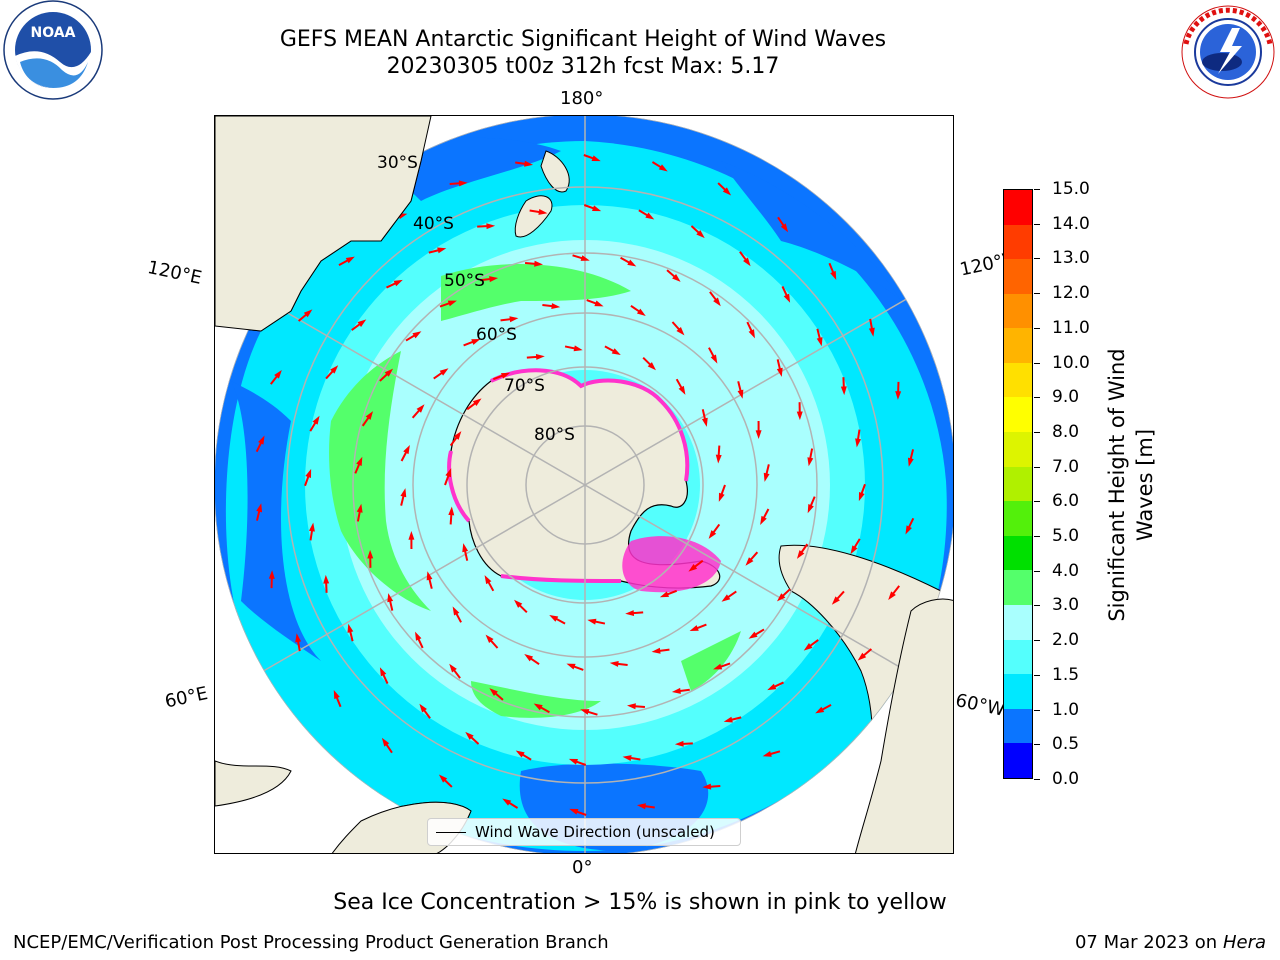 The width and height of the screenshot is (1280, 960). I want to click on footer-host: Hera, so click(1244, 942).